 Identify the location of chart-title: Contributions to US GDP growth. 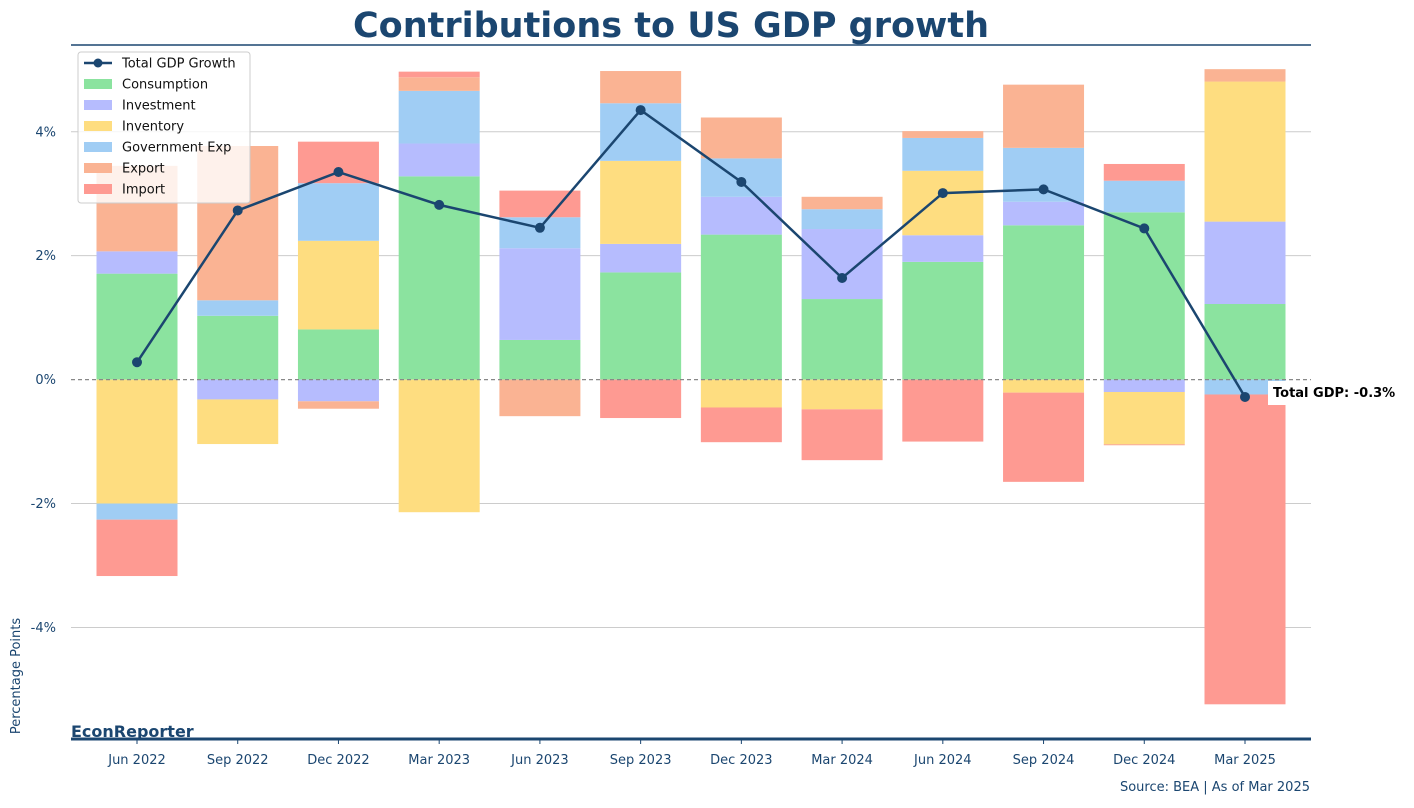
(671, 26).